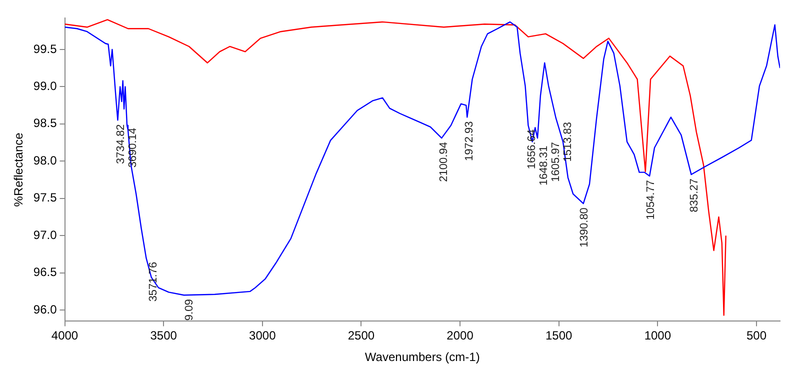  I want to click on y-tick-label: 98.0, so click(45, 160).